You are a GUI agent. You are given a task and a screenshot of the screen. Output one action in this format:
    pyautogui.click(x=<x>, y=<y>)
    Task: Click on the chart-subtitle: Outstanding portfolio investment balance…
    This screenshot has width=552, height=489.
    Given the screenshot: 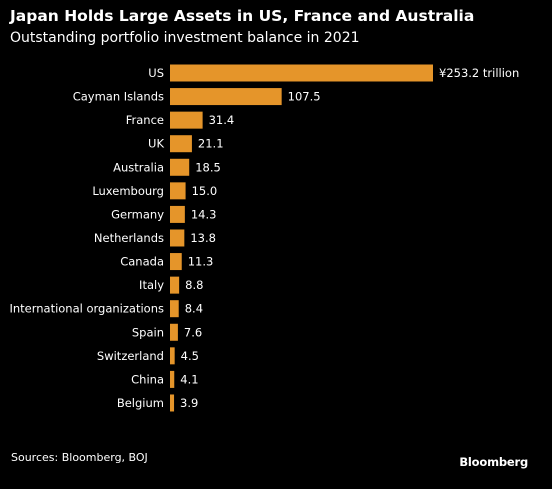 What is the action you would take?
    pyautogui.click(x=185, y=38)
    